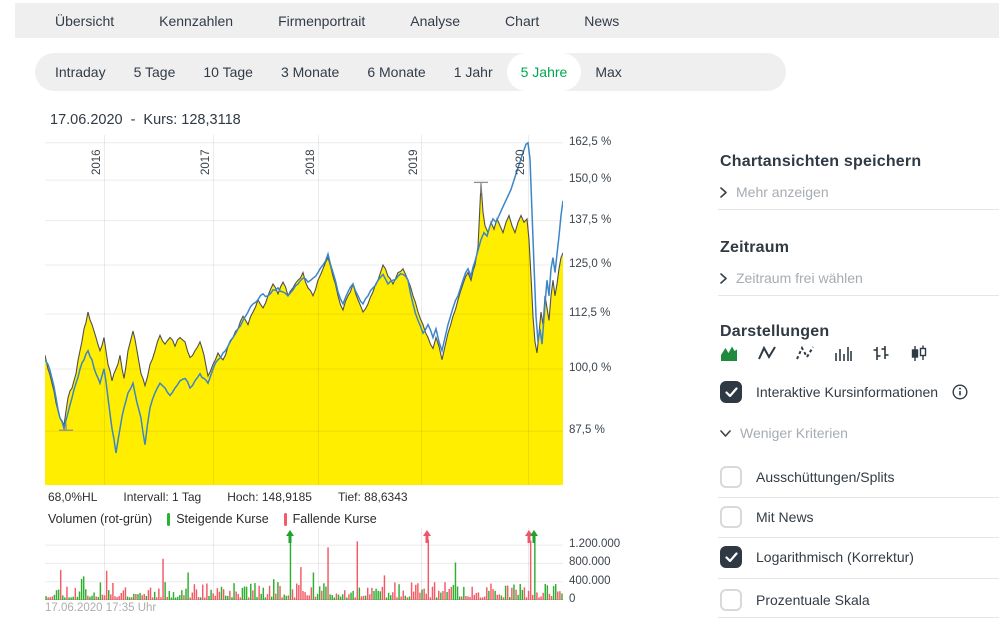 The image size is (999, 626). I want to click on info-hl: 68,0%HL, so click(73, 497).